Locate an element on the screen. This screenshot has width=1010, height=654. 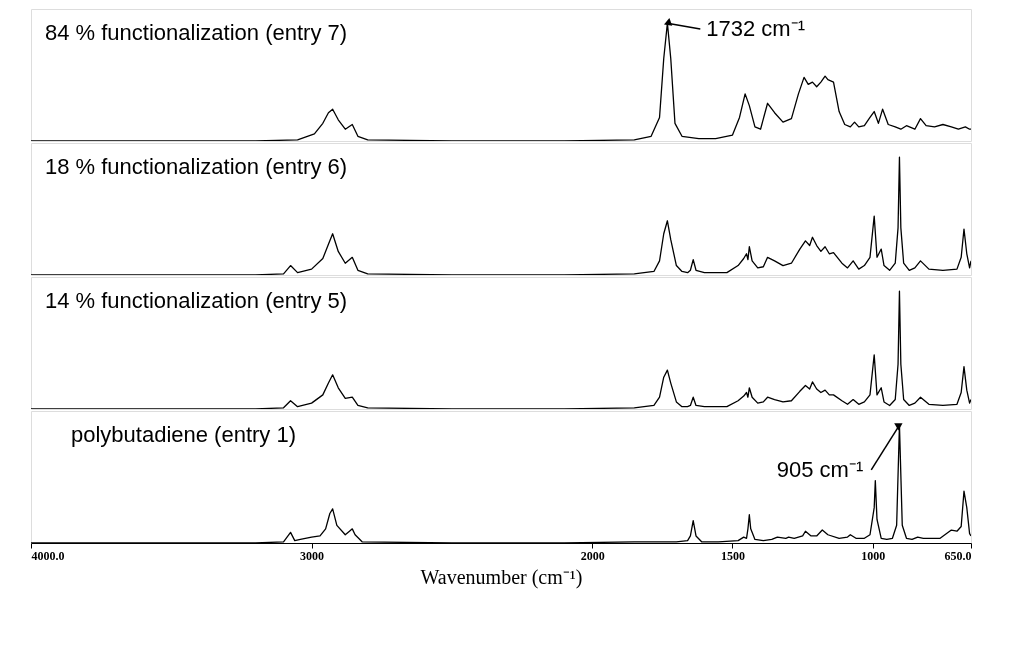
x-tick-label: 2000 is located at coordinates (592, 555).